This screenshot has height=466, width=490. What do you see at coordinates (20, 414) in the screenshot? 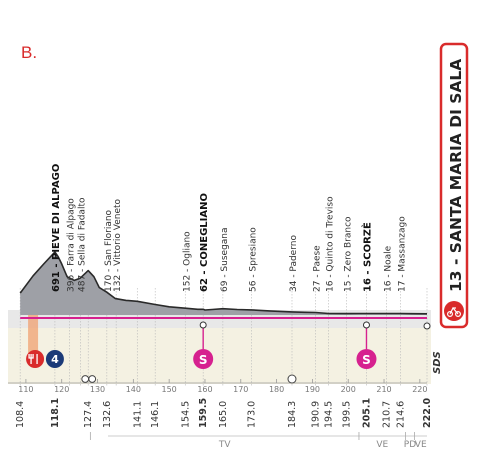
I see `bottom-km-label: 108.4` at bounding box center [20, 414].